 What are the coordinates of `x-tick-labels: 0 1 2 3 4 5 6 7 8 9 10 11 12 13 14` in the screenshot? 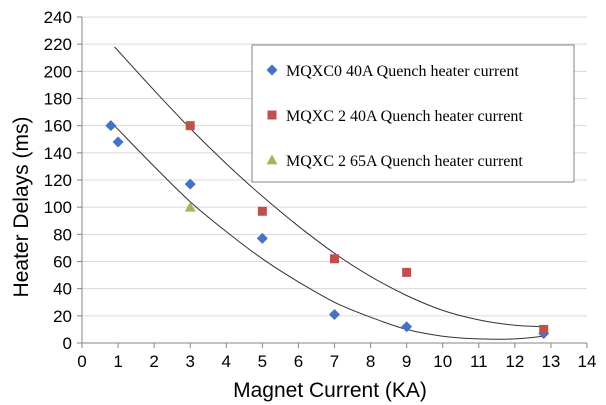 It's located at (336, 361).